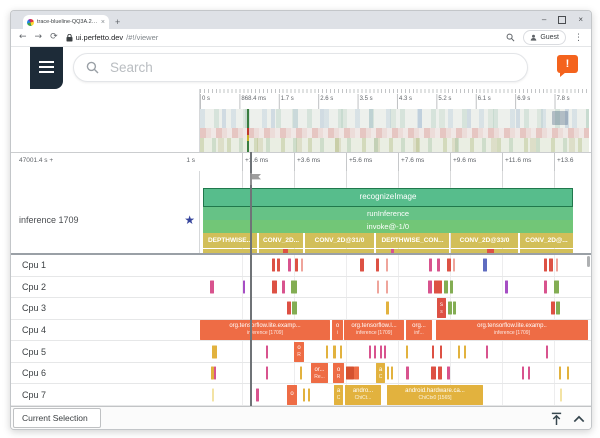  Describe the element at coordinates (510, 37) in the screenshot. I see `address-search-icon` at that location.